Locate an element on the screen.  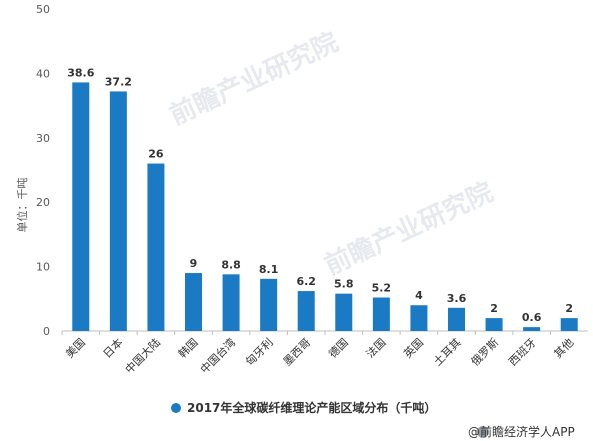
data-label: 5.2 is located at coordinates (382, 288).